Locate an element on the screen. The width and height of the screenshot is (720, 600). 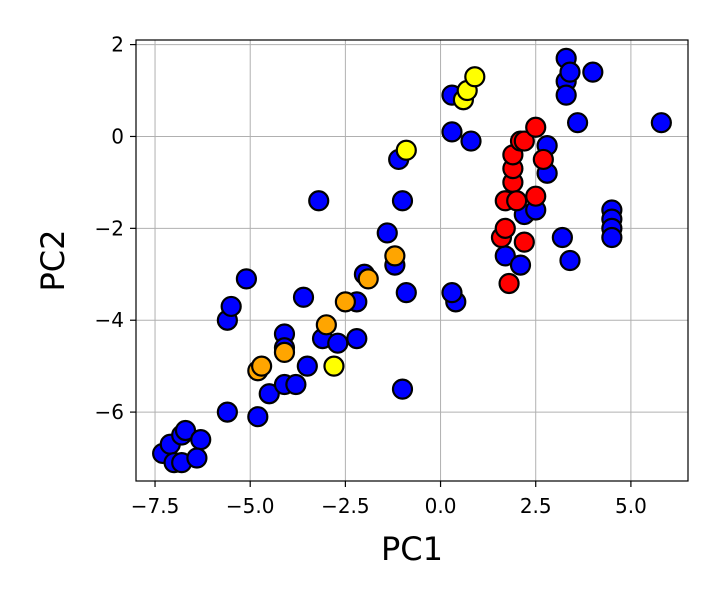
y-tick-label: 0 is located at coordinates (117, 136).